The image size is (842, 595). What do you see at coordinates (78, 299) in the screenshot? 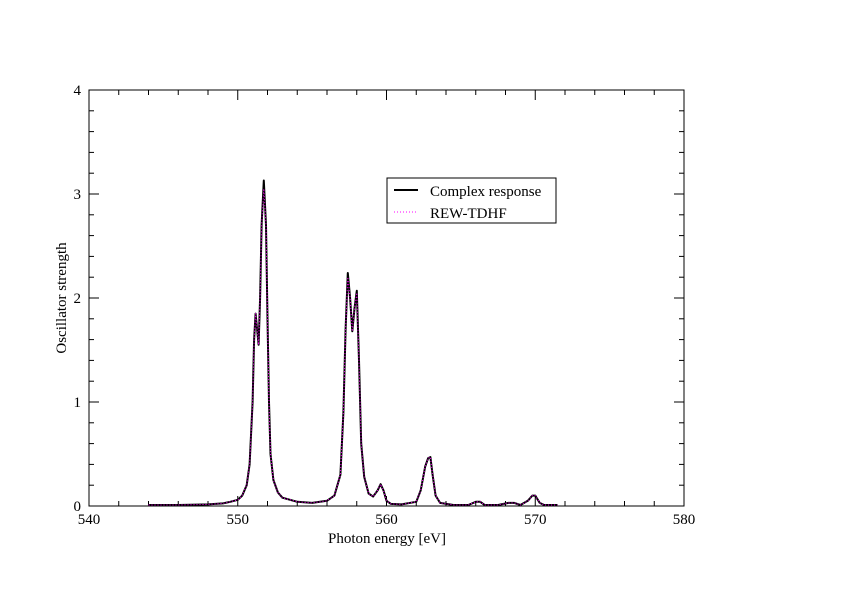
I see `y-tick-label: 2` at bounding box center [78, 299].